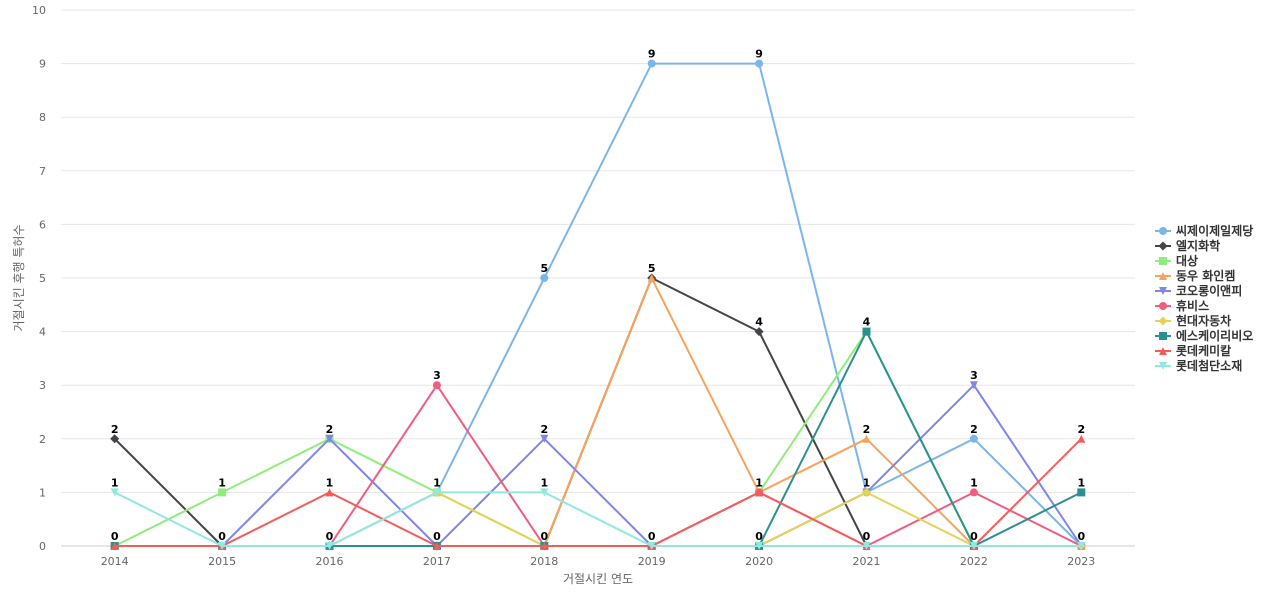 This screenshot has height=600, width=1280. Describe the element at coordinates (437, 561) in the screenshot. I see `x-tick-label: 2017` at that location.